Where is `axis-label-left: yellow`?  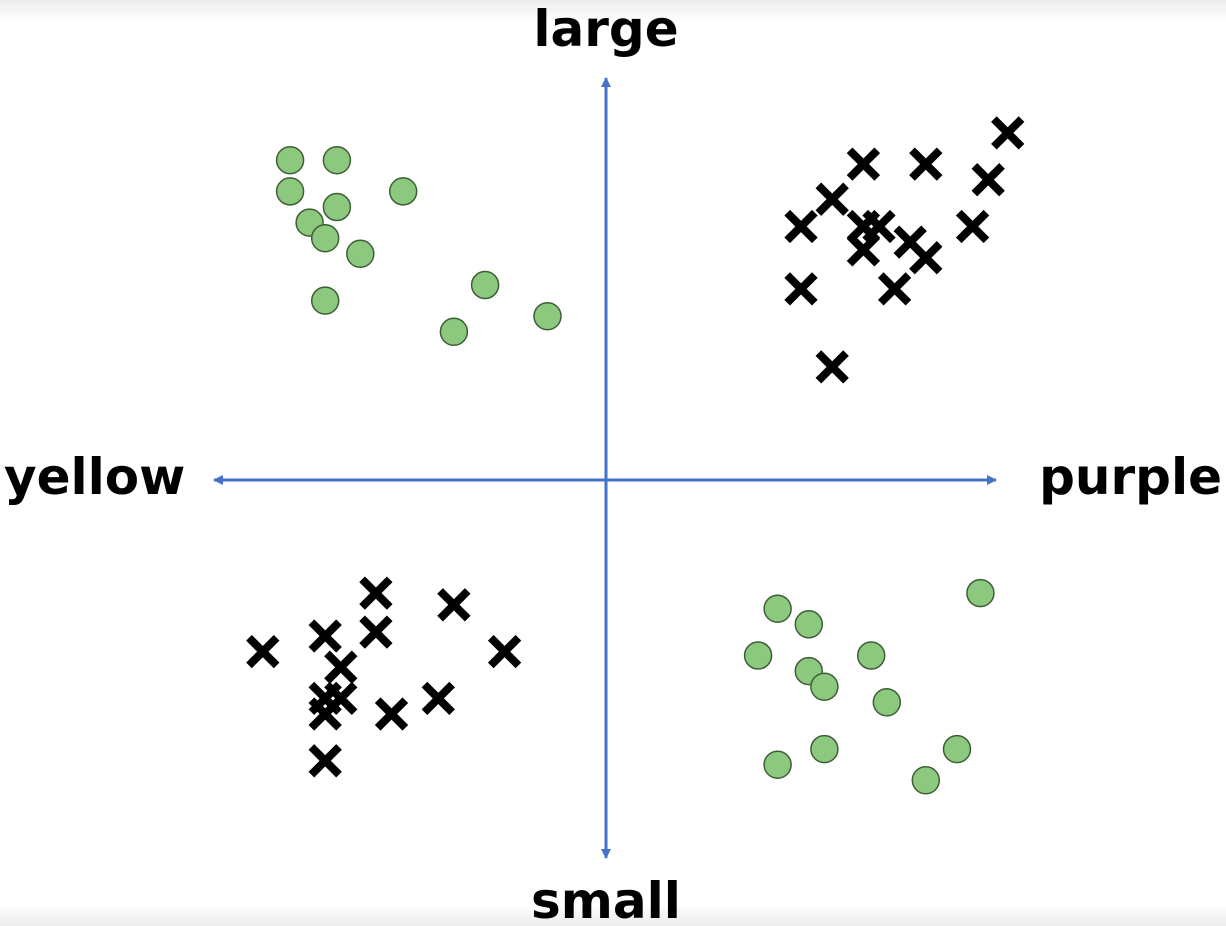
axis-label-left: yellow is located at coordinates (94, 477).